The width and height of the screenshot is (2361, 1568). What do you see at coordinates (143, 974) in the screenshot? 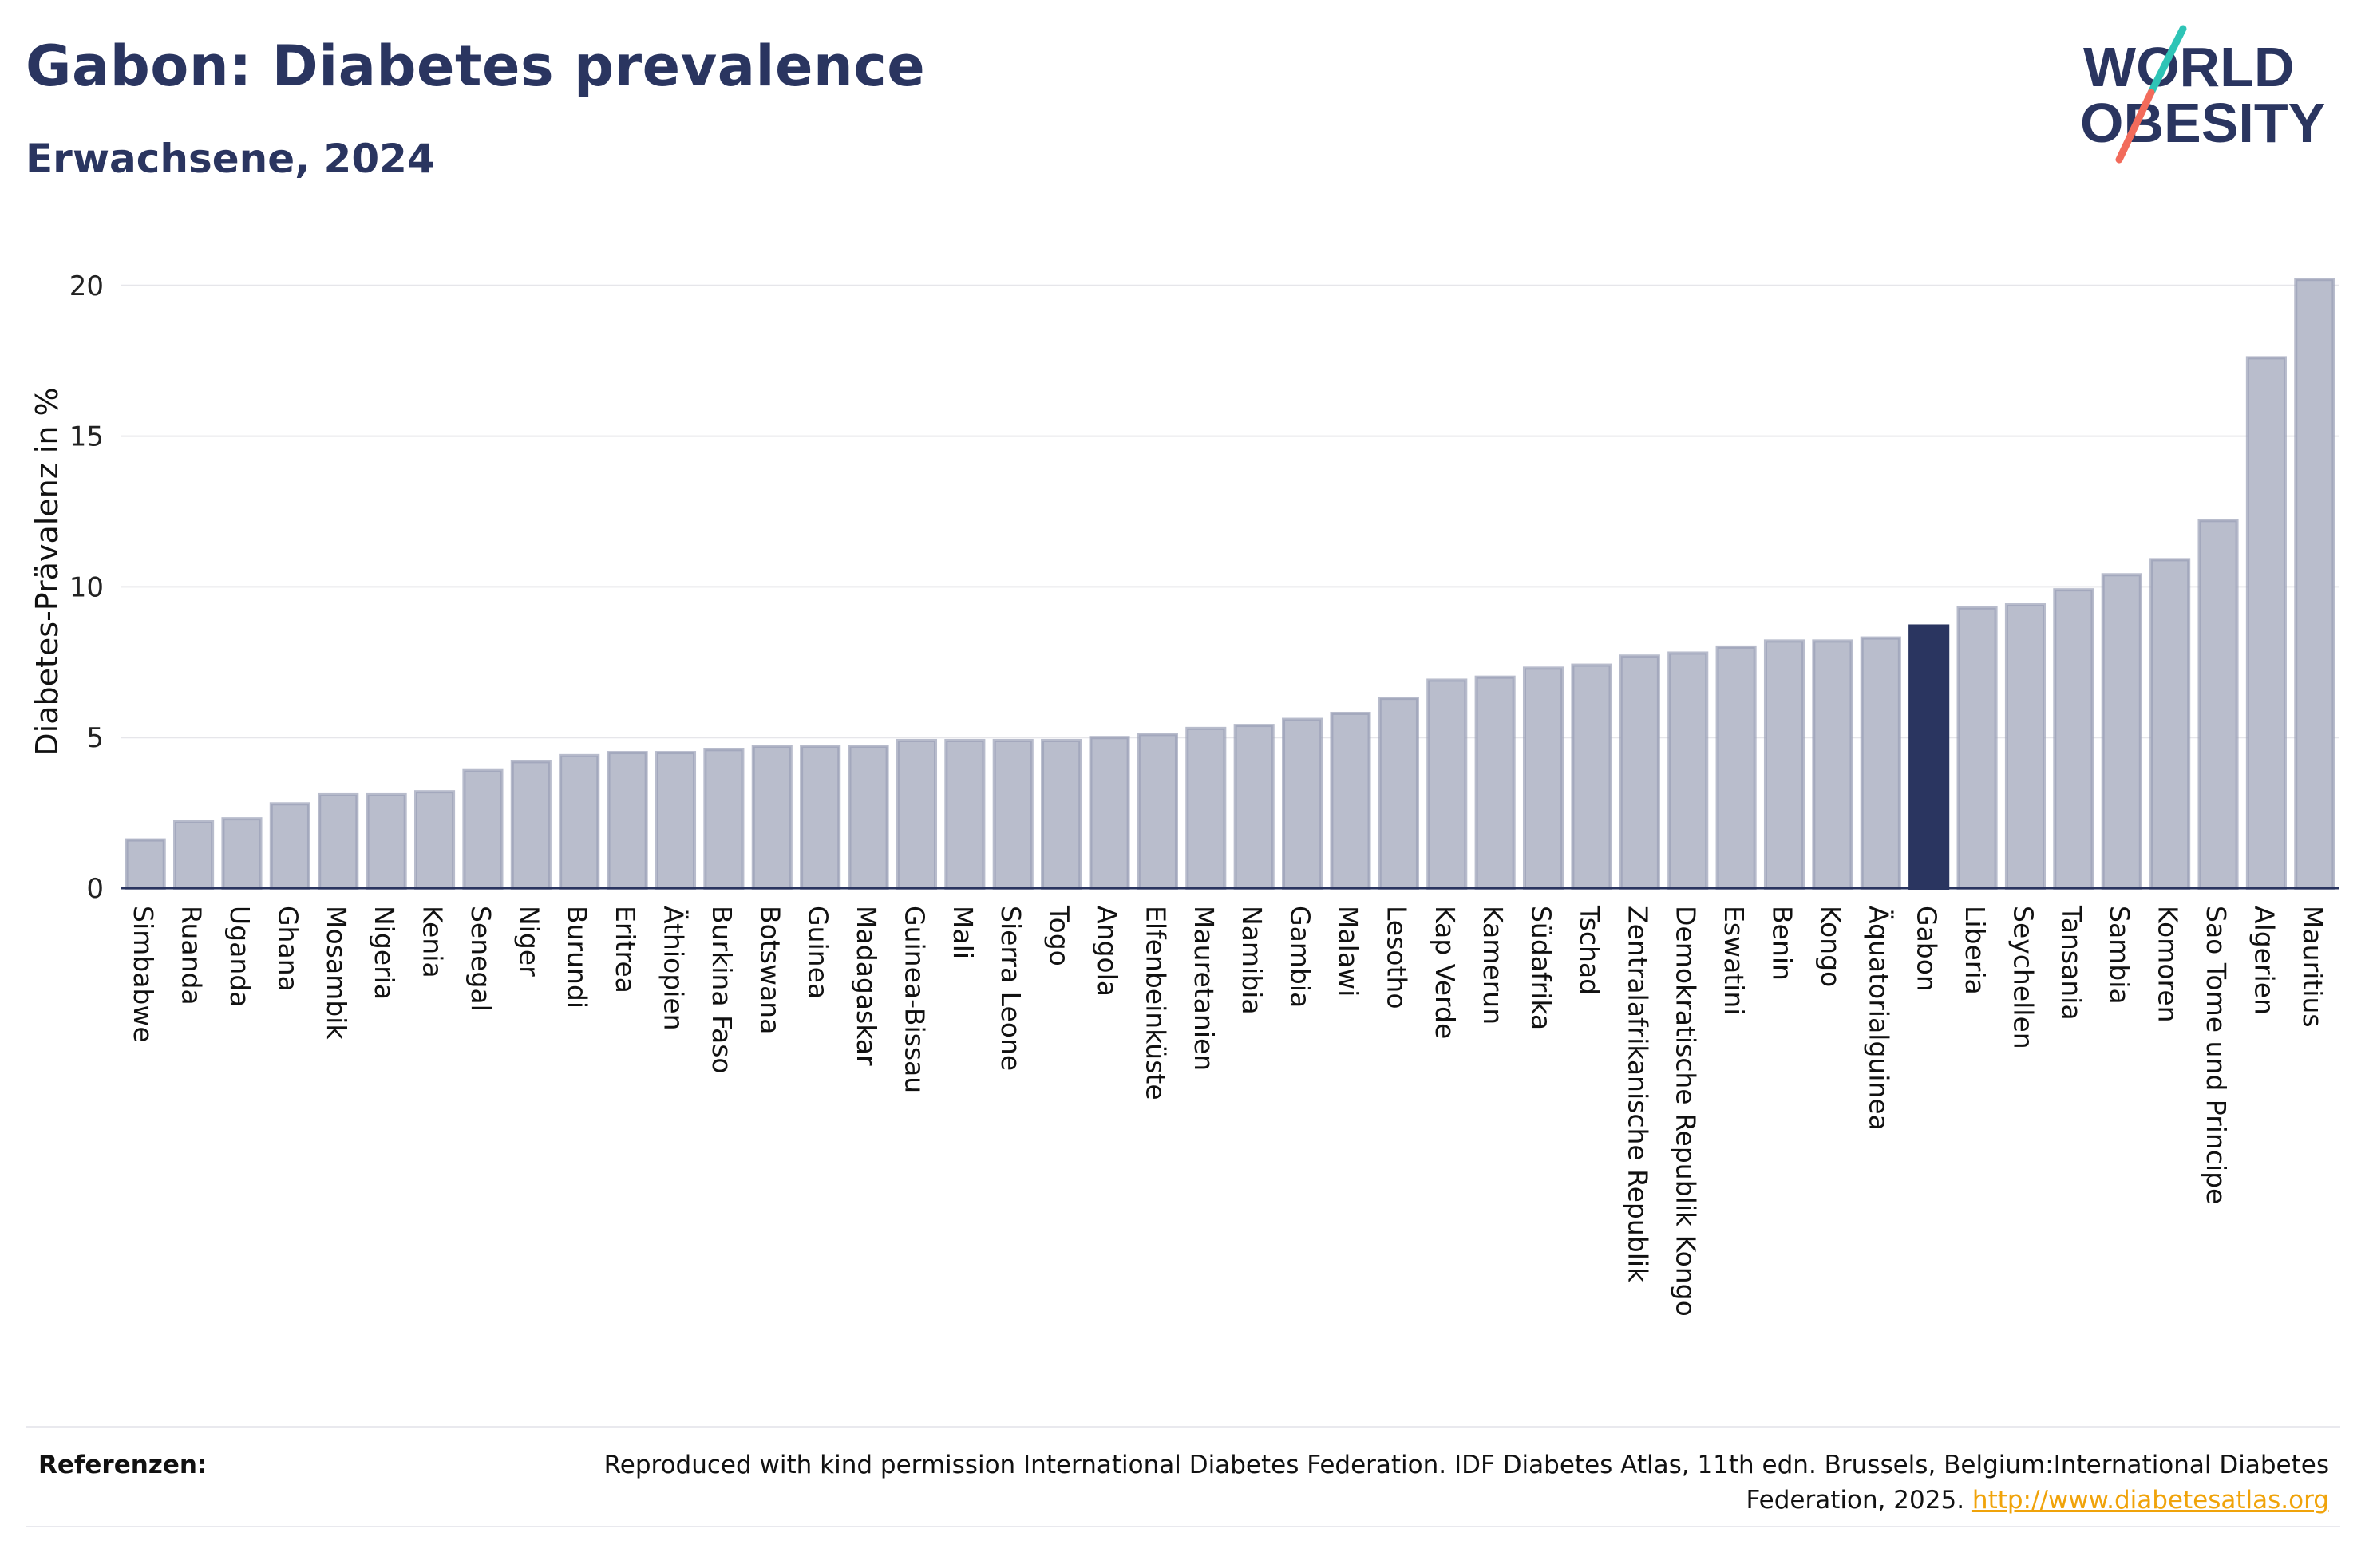
I see `x-tick-label: Simbabwe` at bounding box center [143, 974].